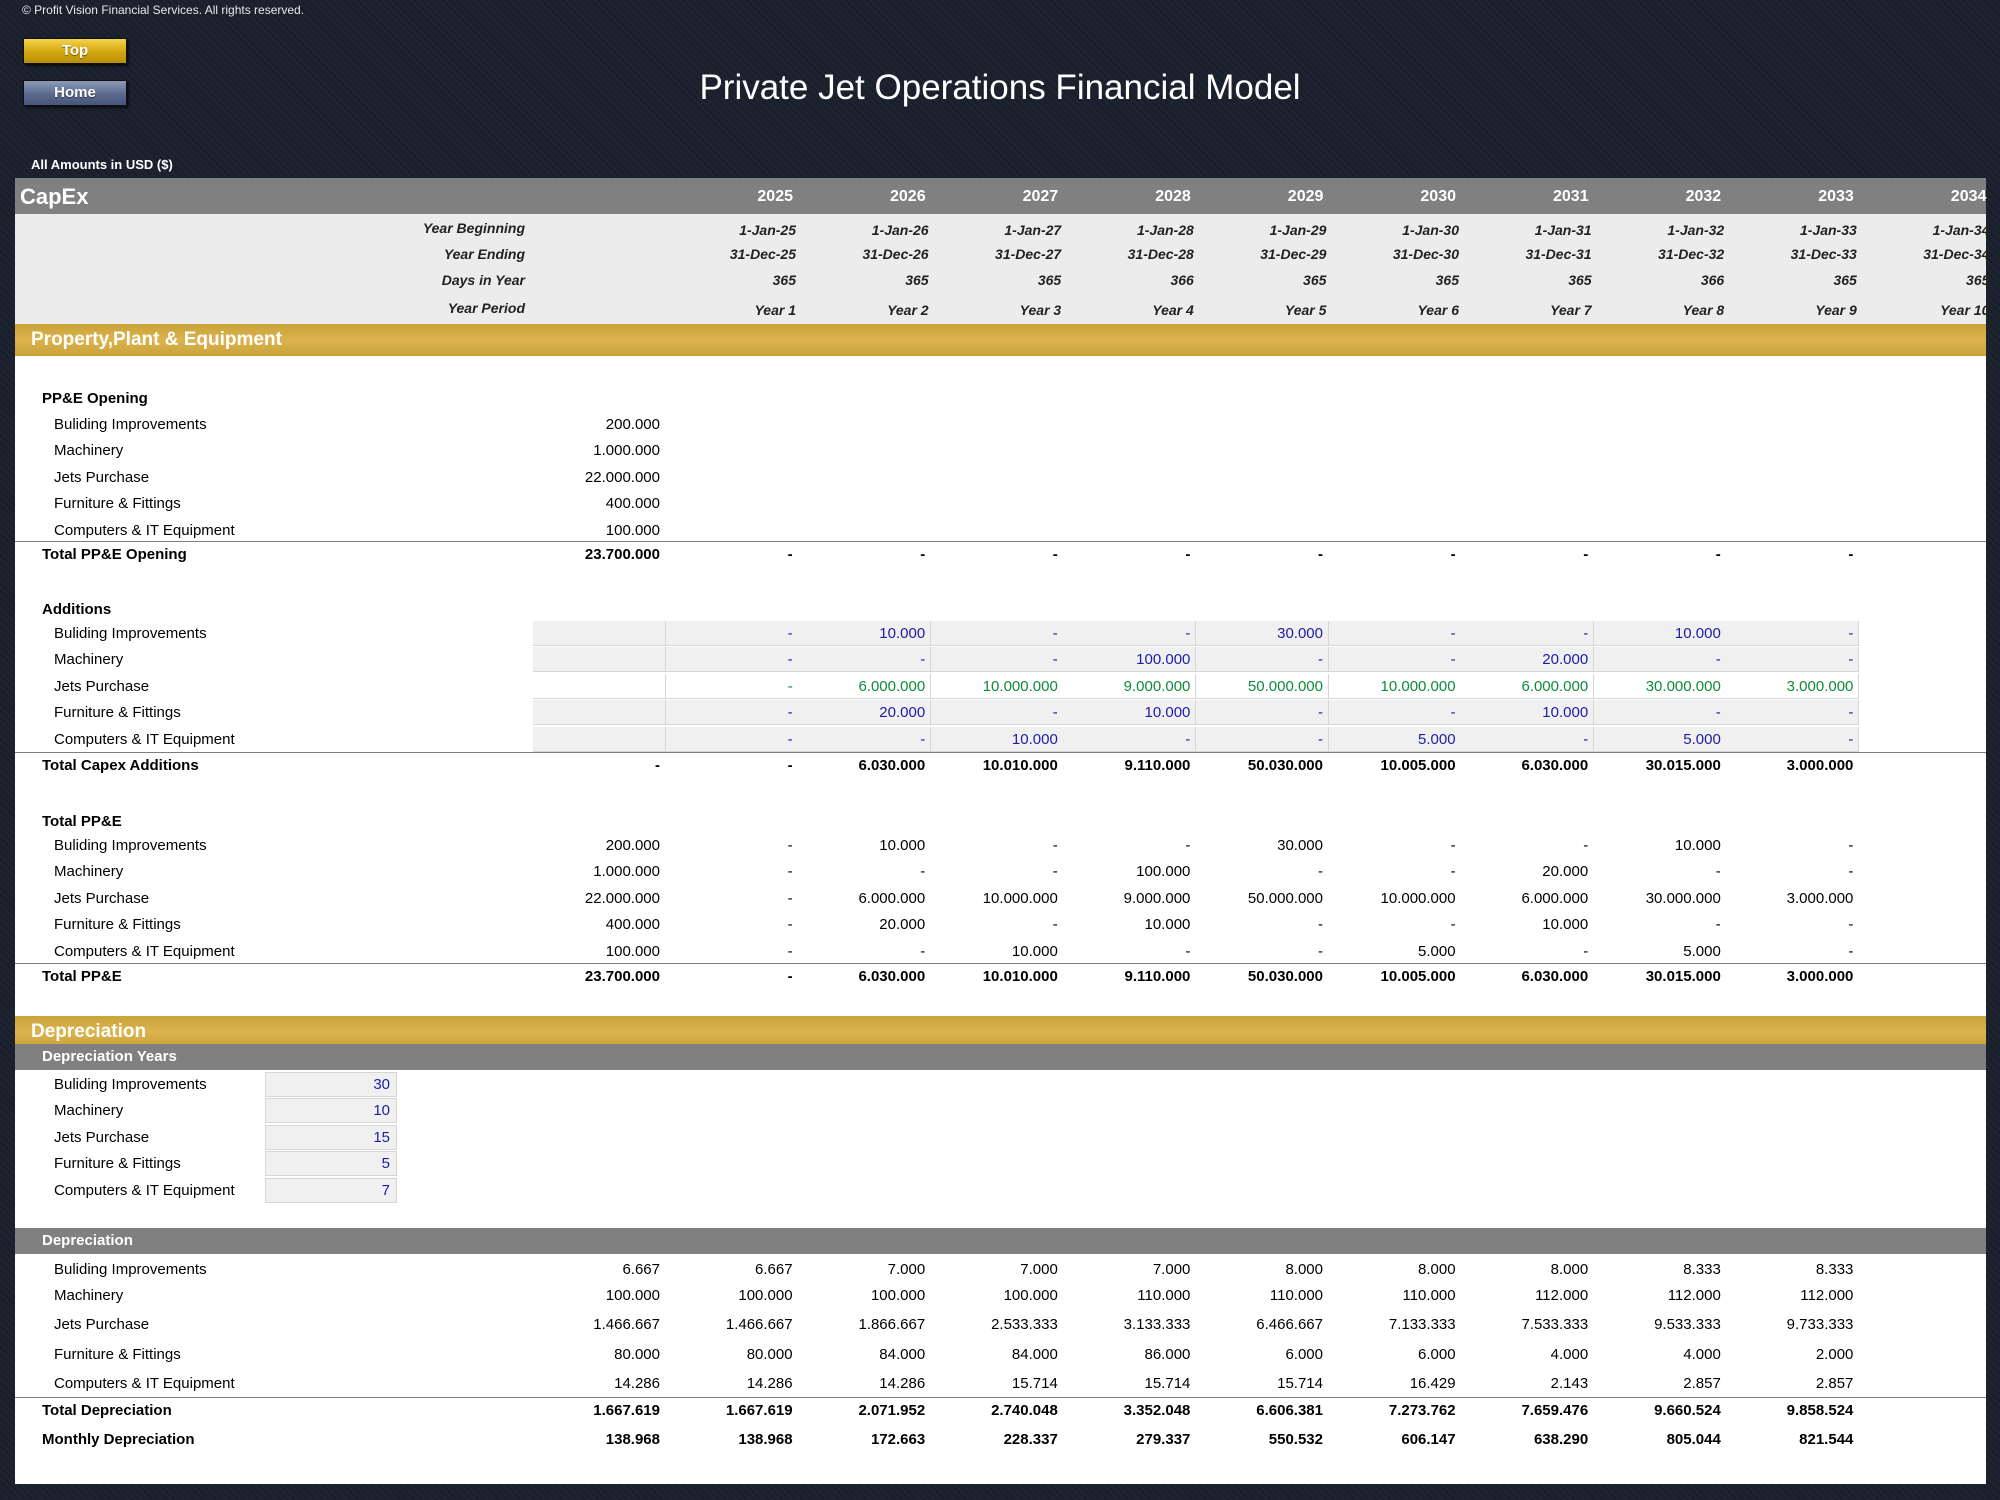  Describe the element at coordinates (75, 93) in the screenshot. I see `home-button: Home` at that location.